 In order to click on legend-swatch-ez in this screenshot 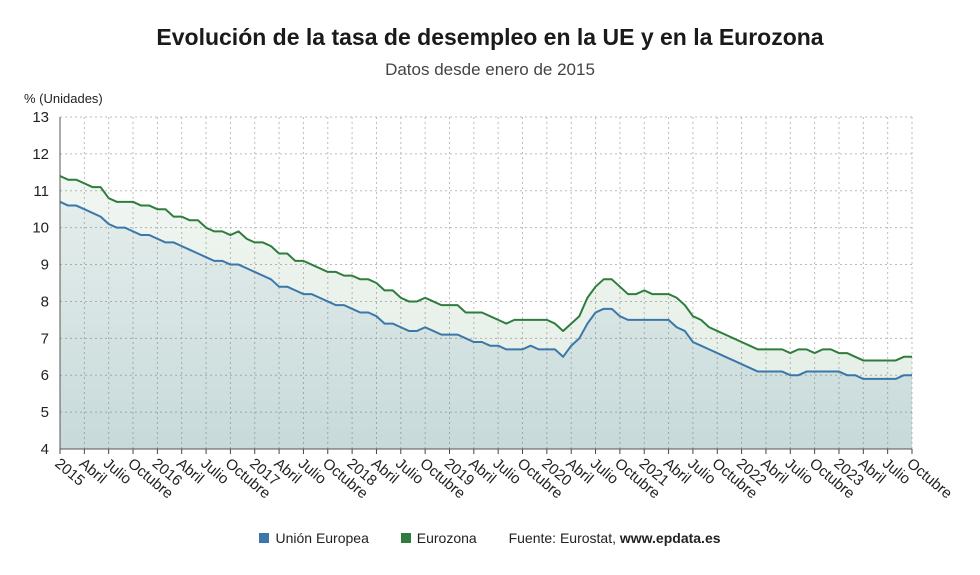, I will do `click(405, 538)`.